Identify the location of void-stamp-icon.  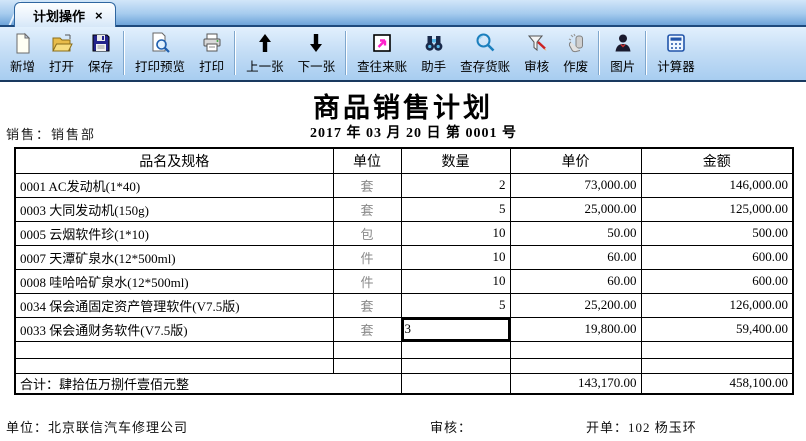
(576, 43).